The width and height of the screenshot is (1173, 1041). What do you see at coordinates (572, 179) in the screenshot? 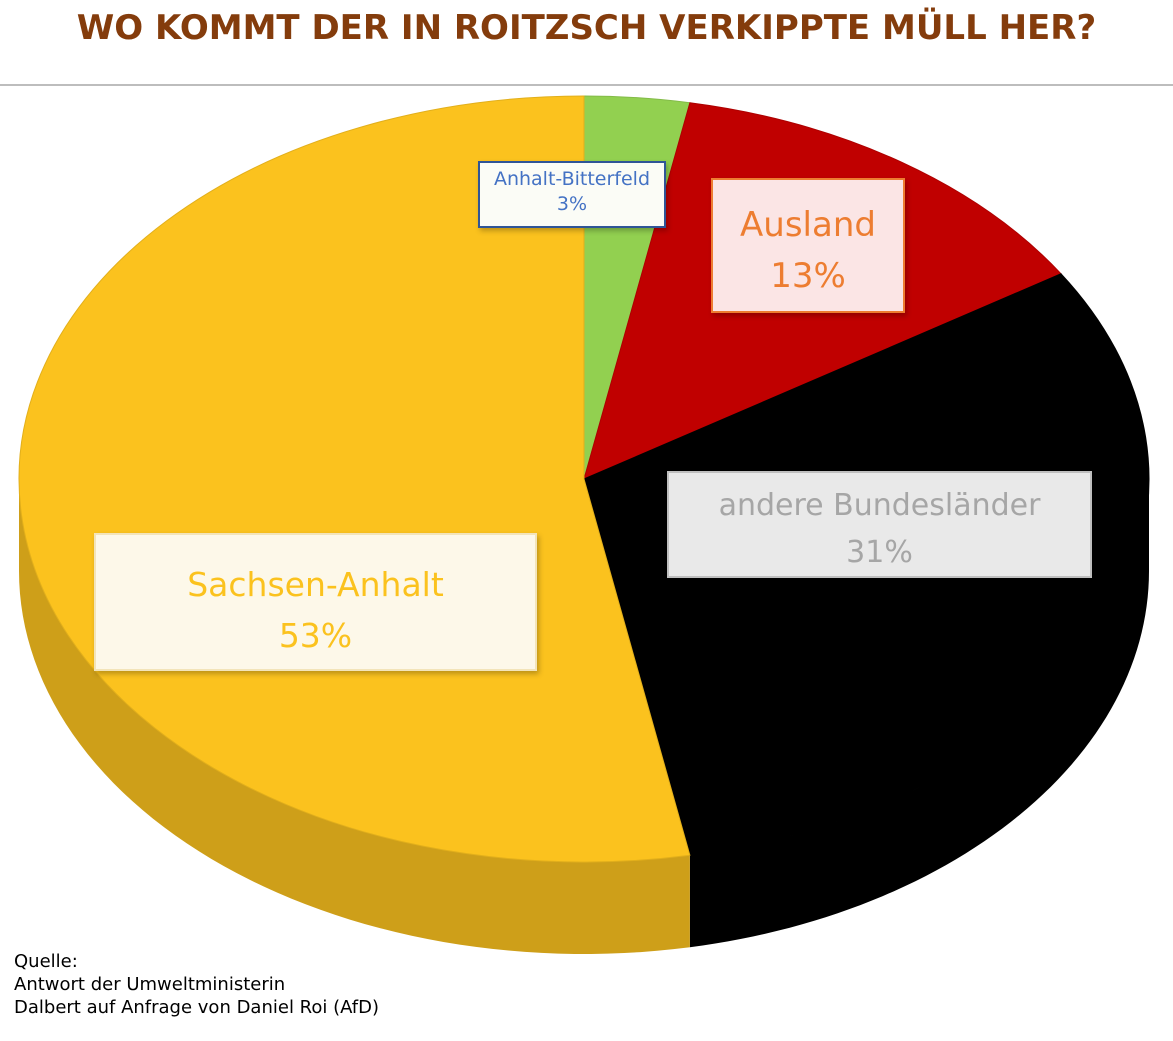
I see `data-label-name: Anhalt-Bitterfeld` at bounding box center [572, 179].